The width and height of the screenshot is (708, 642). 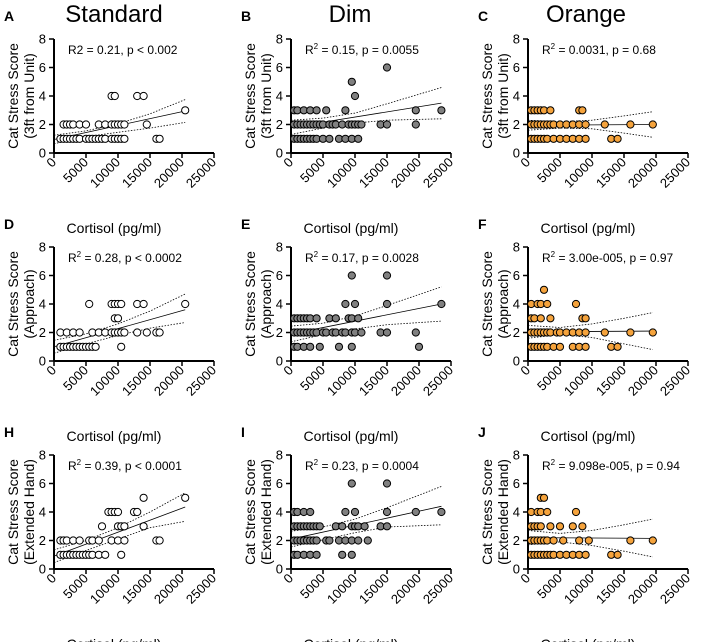 I want to click on panel-letter: J, so click(x=482, y=432).